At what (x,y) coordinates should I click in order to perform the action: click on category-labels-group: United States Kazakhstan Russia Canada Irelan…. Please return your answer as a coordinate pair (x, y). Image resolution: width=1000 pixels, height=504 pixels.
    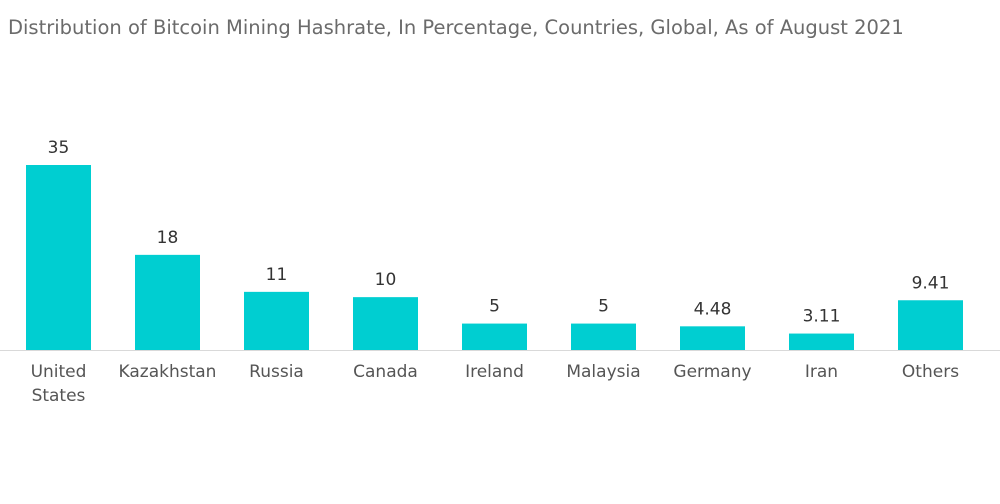
    Looking at the image, I should click on (495, 384).